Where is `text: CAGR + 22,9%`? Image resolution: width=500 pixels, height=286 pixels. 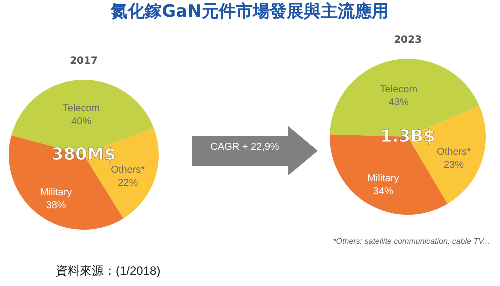 text: CAGR + 22,9% is located at coordinates (245, 147).